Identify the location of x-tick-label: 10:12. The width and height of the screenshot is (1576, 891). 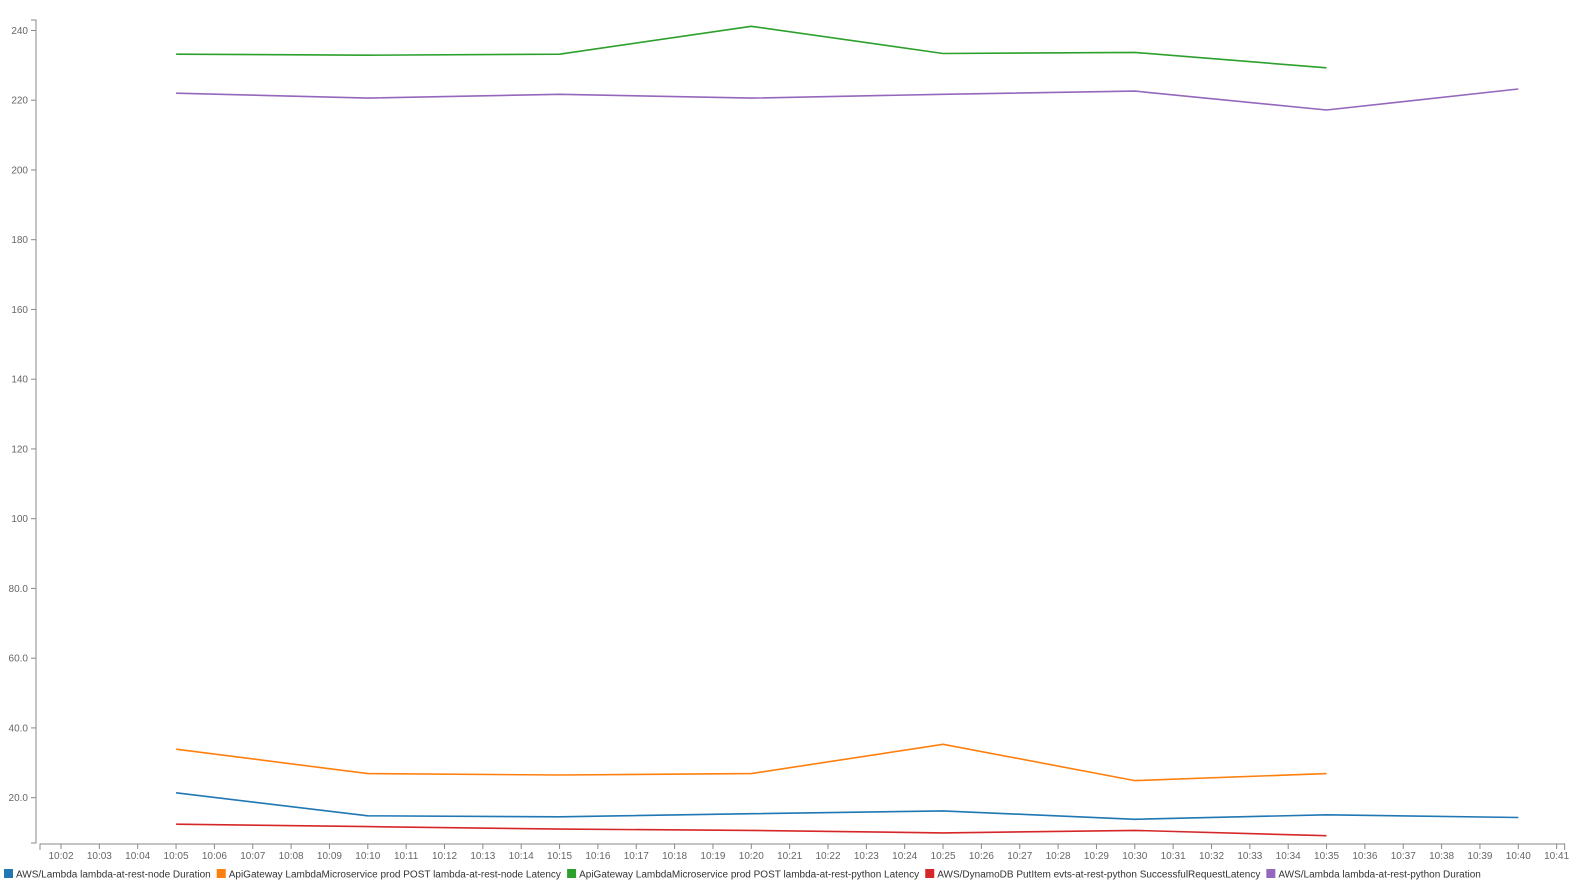
(444, 856).